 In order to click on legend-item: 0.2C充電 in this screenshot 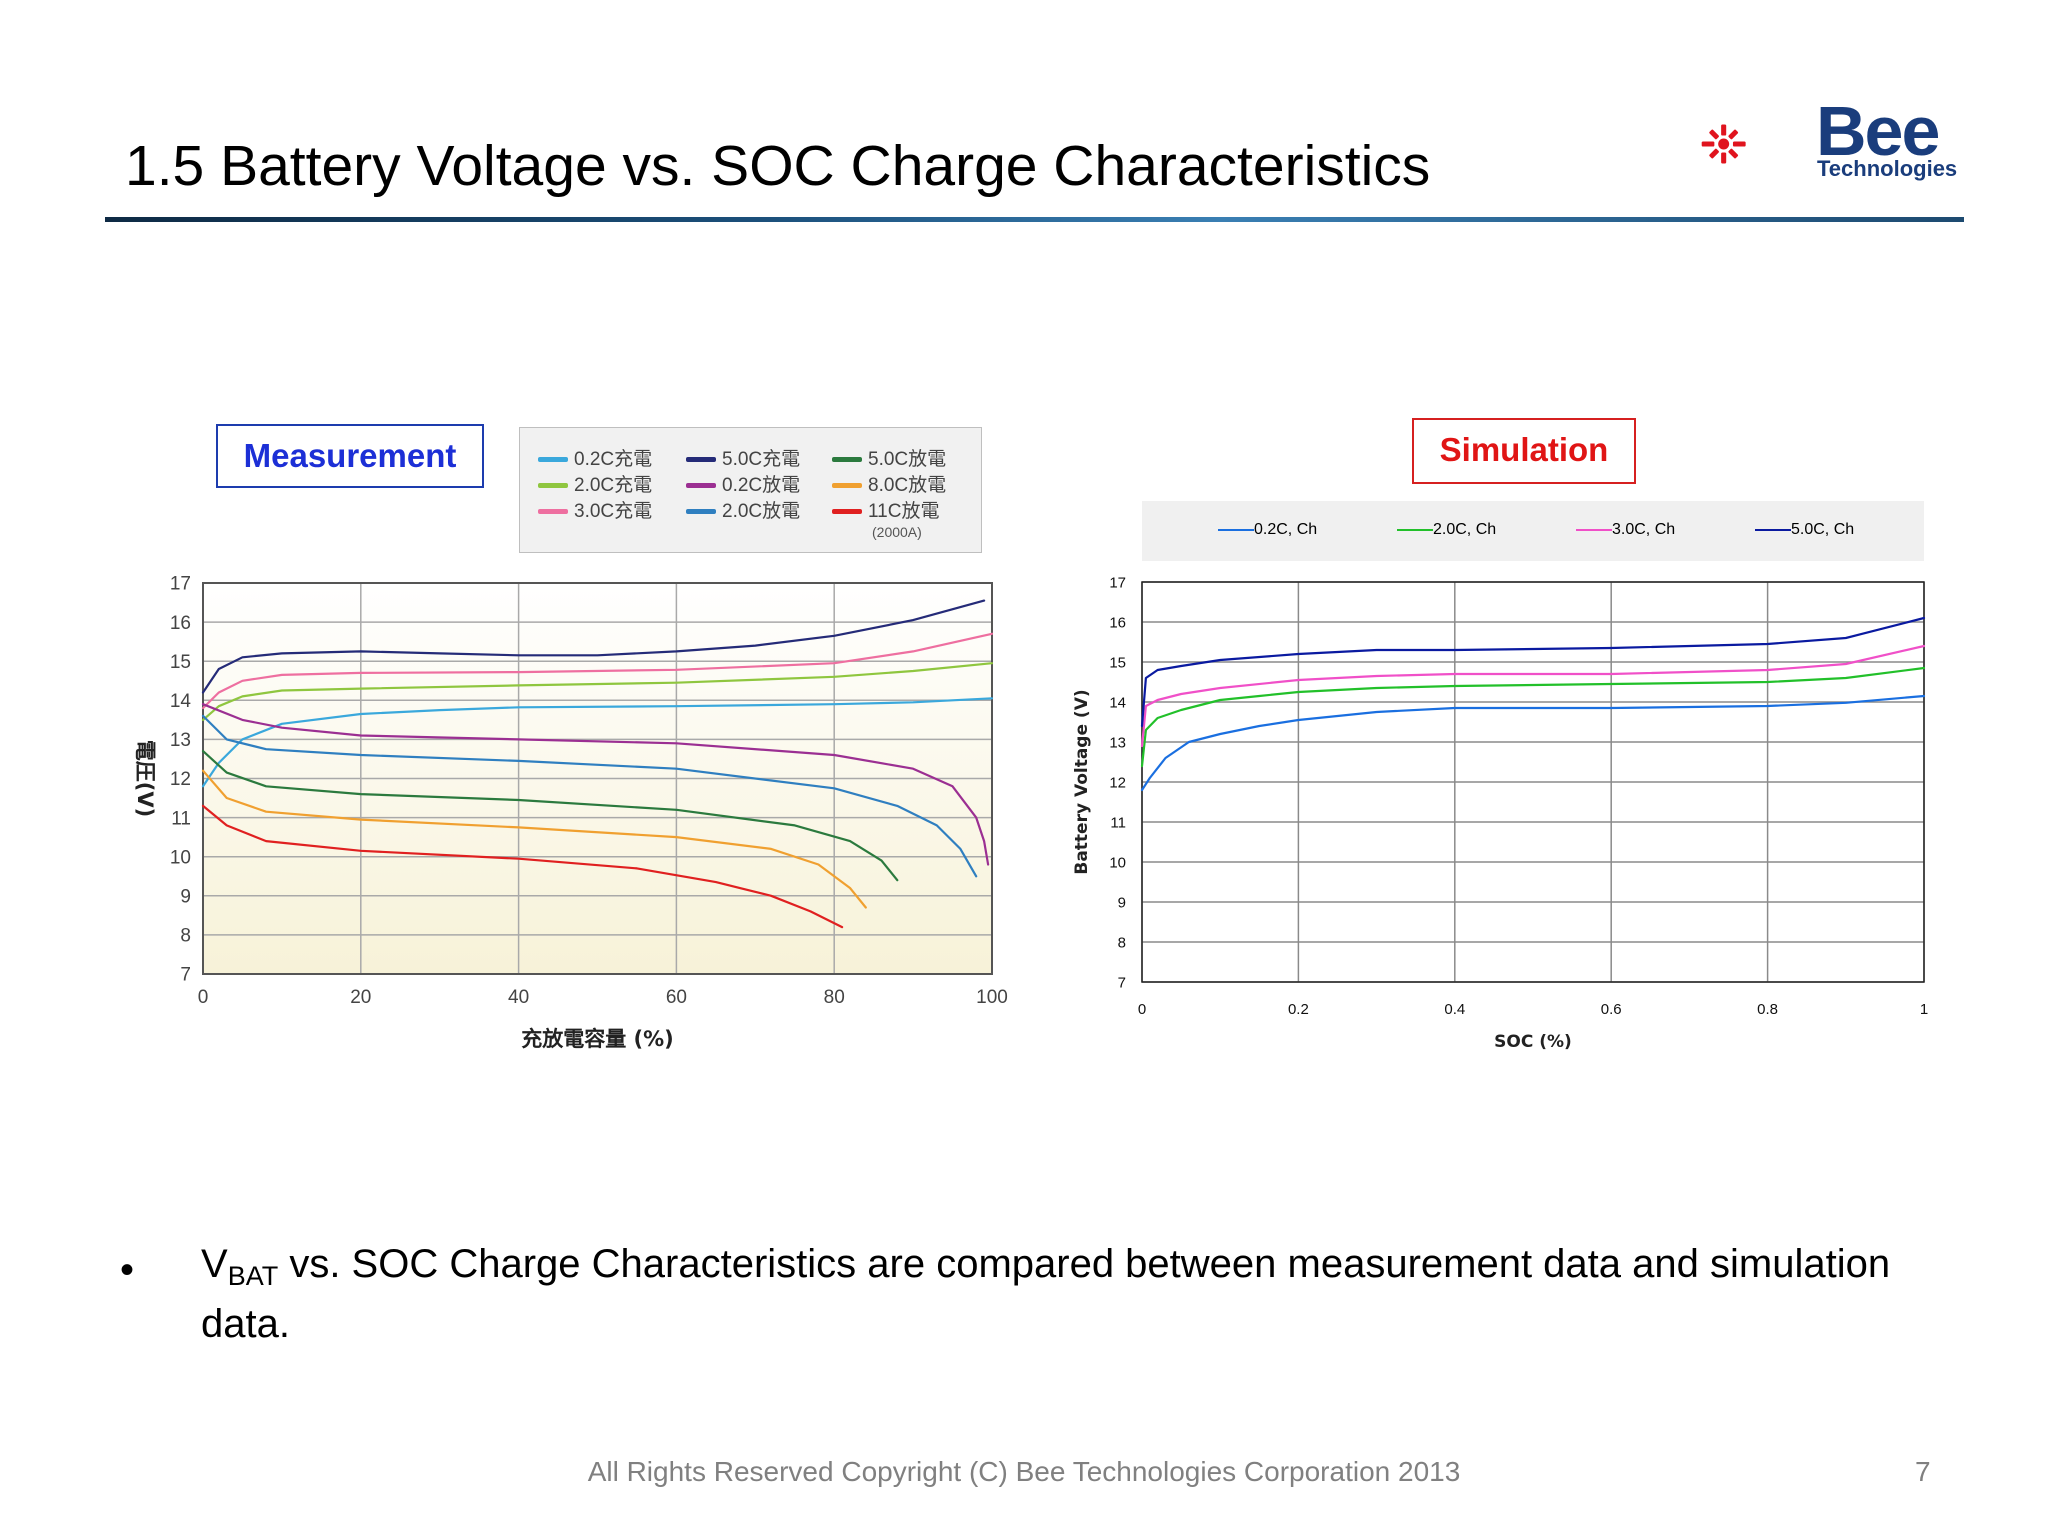, I will do `click(595, 457)`.